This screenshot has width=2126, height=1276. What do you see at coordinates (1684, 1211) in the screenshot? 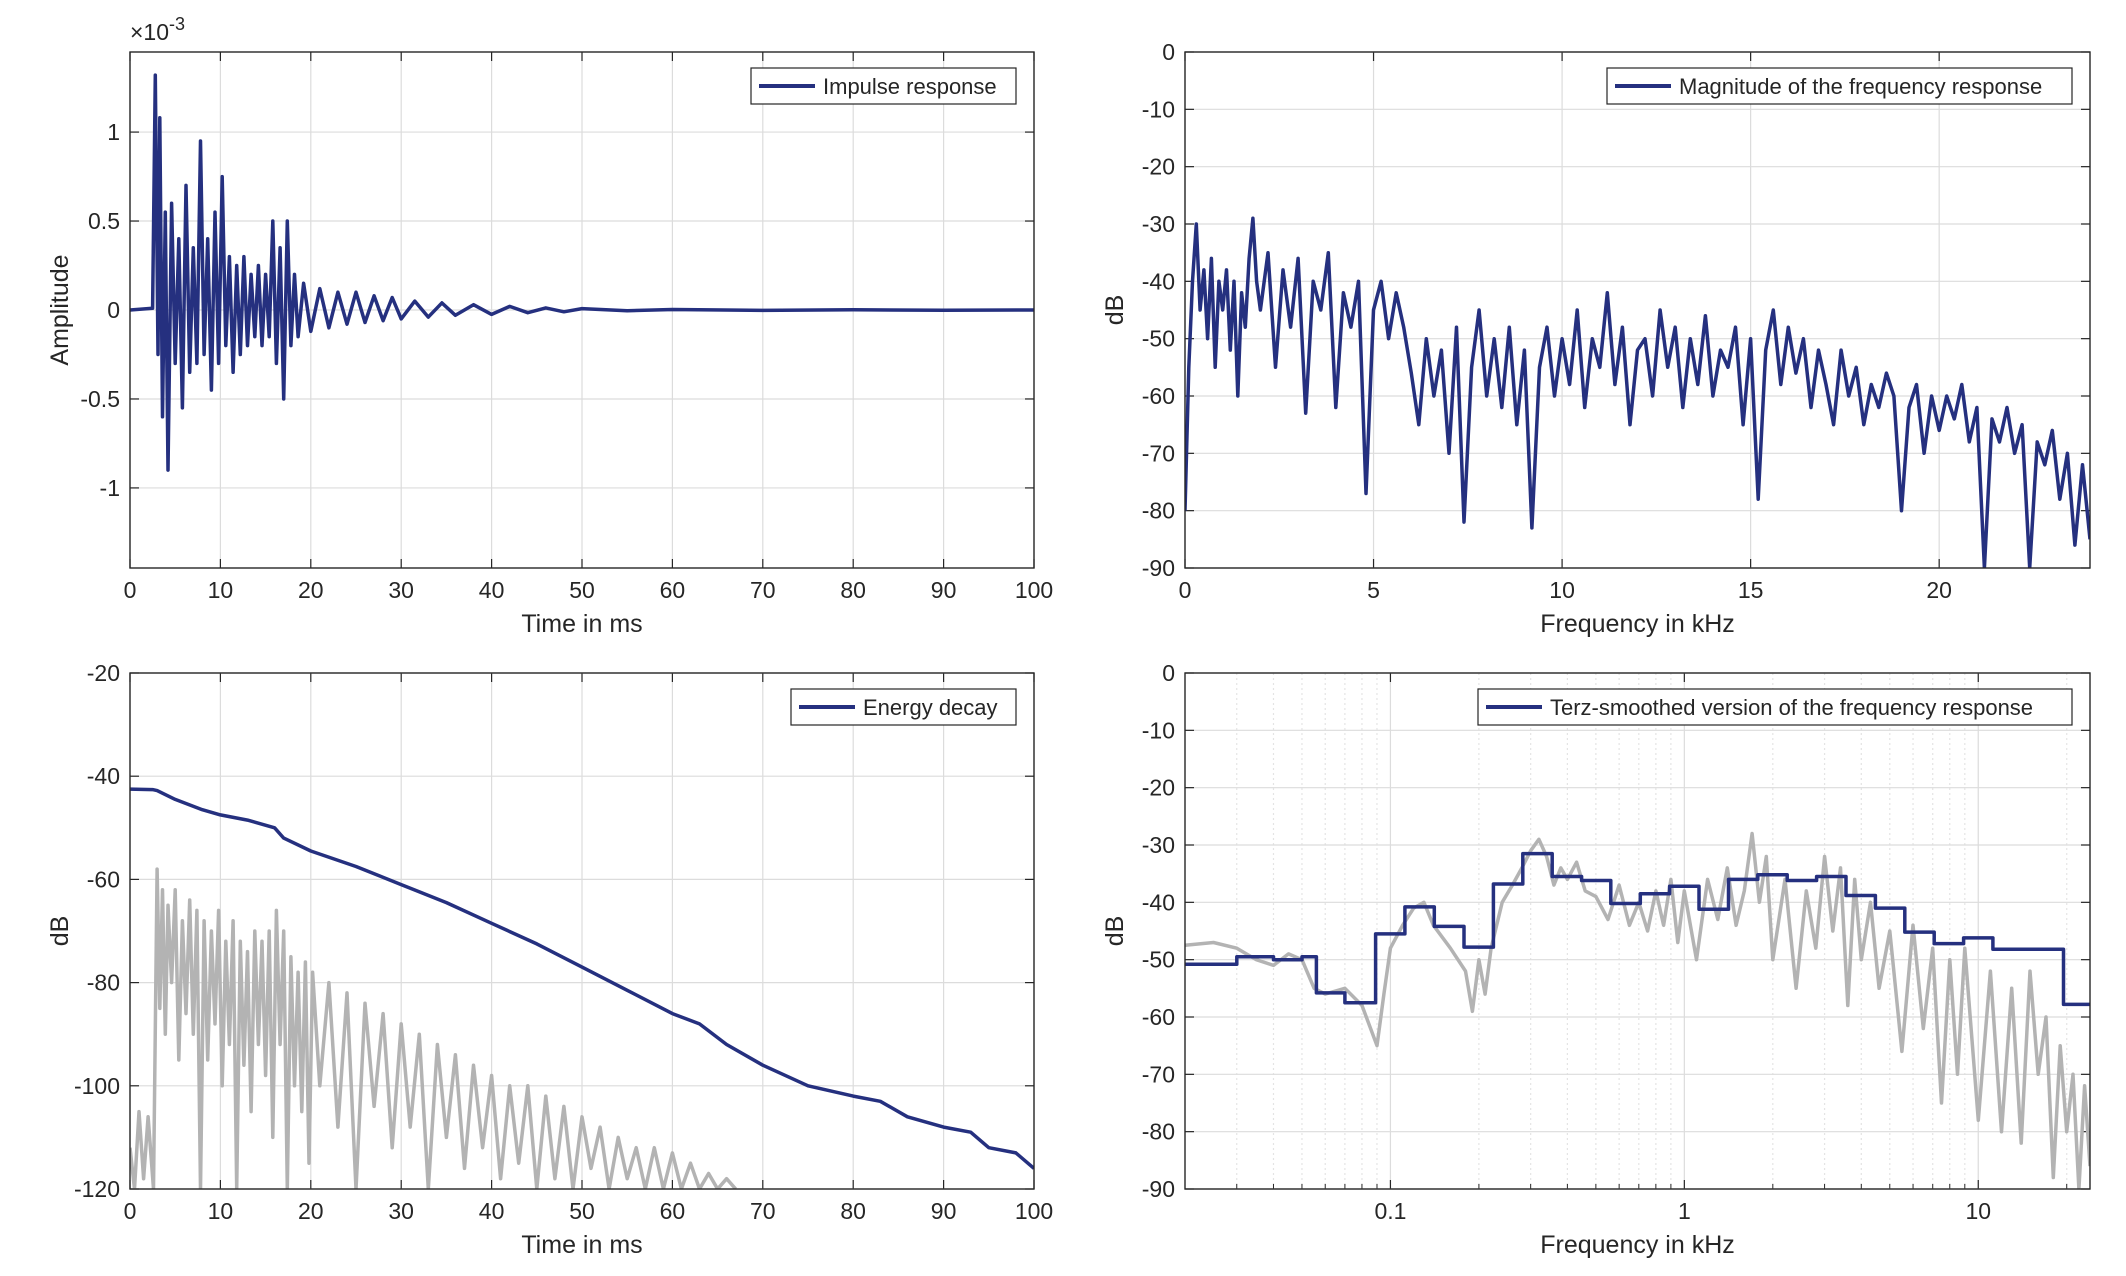
I see `terz-x-tick-label: 1` at bounding box center [1684, 1211].